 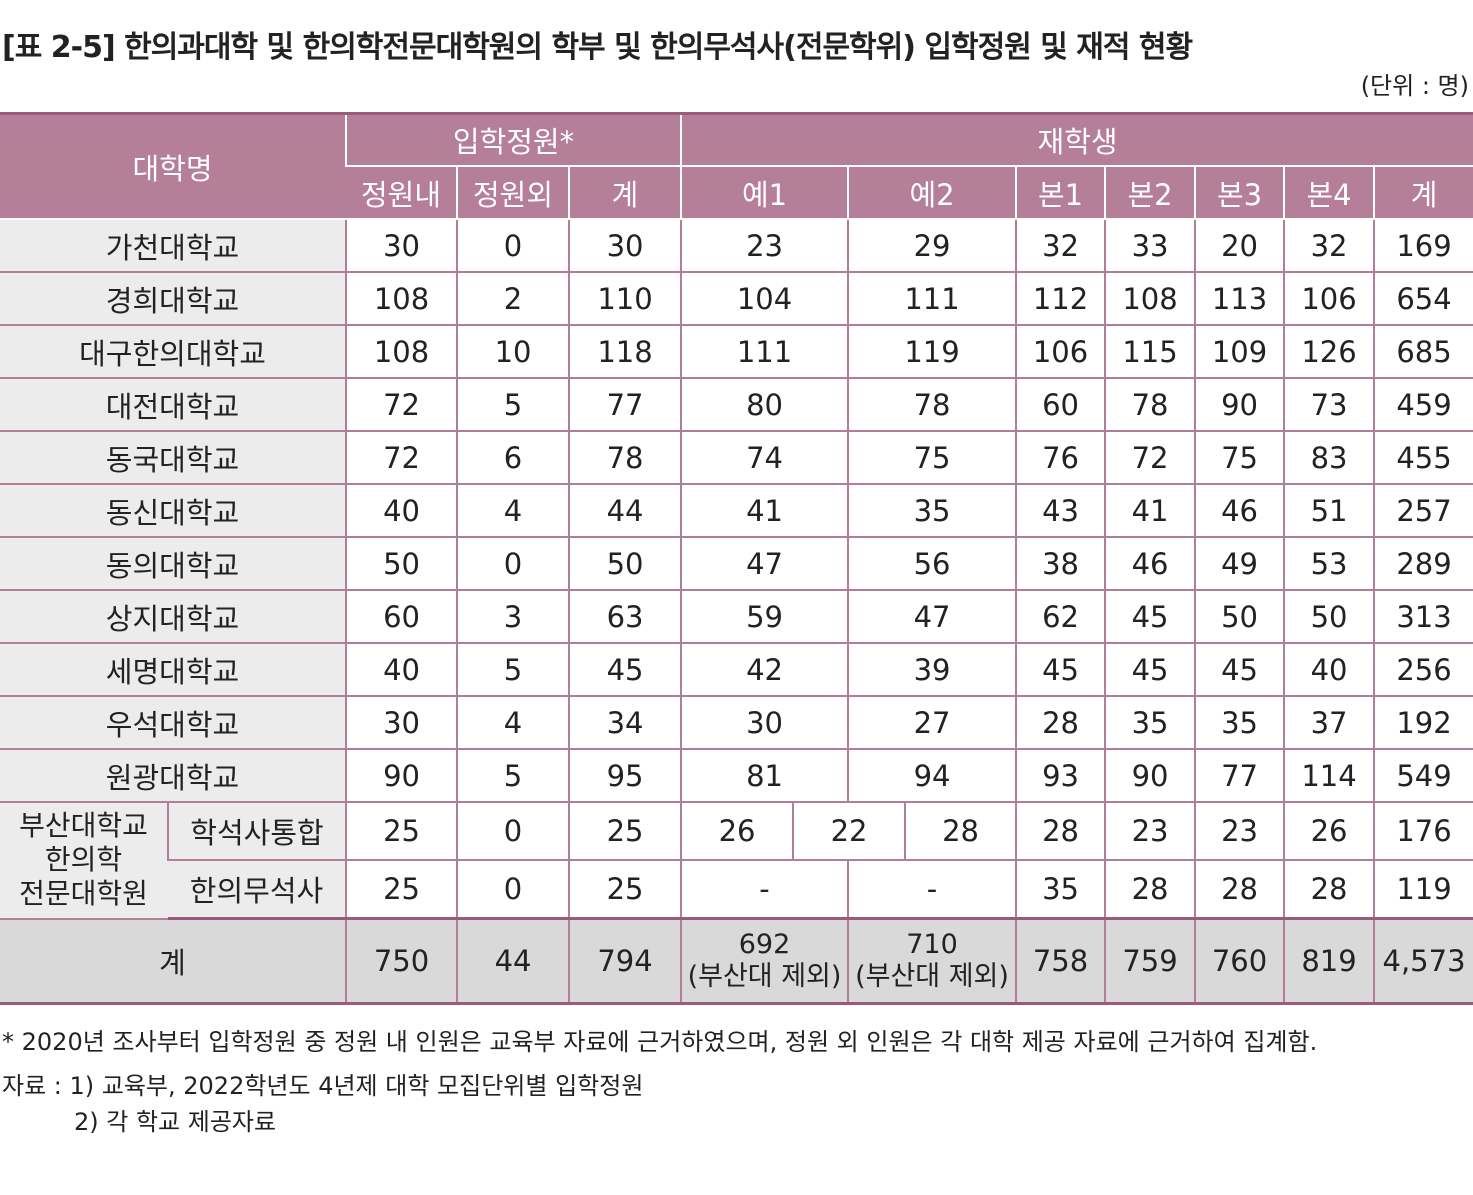 I want to click on cell: 50, so click(x=1239, y=617).